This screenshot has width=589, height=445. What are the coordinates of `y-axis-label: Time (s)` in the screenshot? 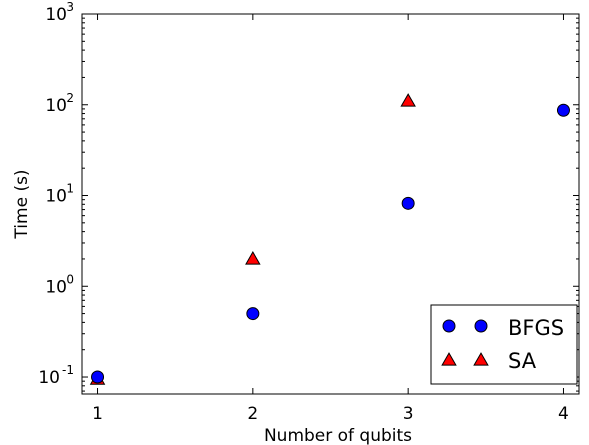 It's located at (22, 204).